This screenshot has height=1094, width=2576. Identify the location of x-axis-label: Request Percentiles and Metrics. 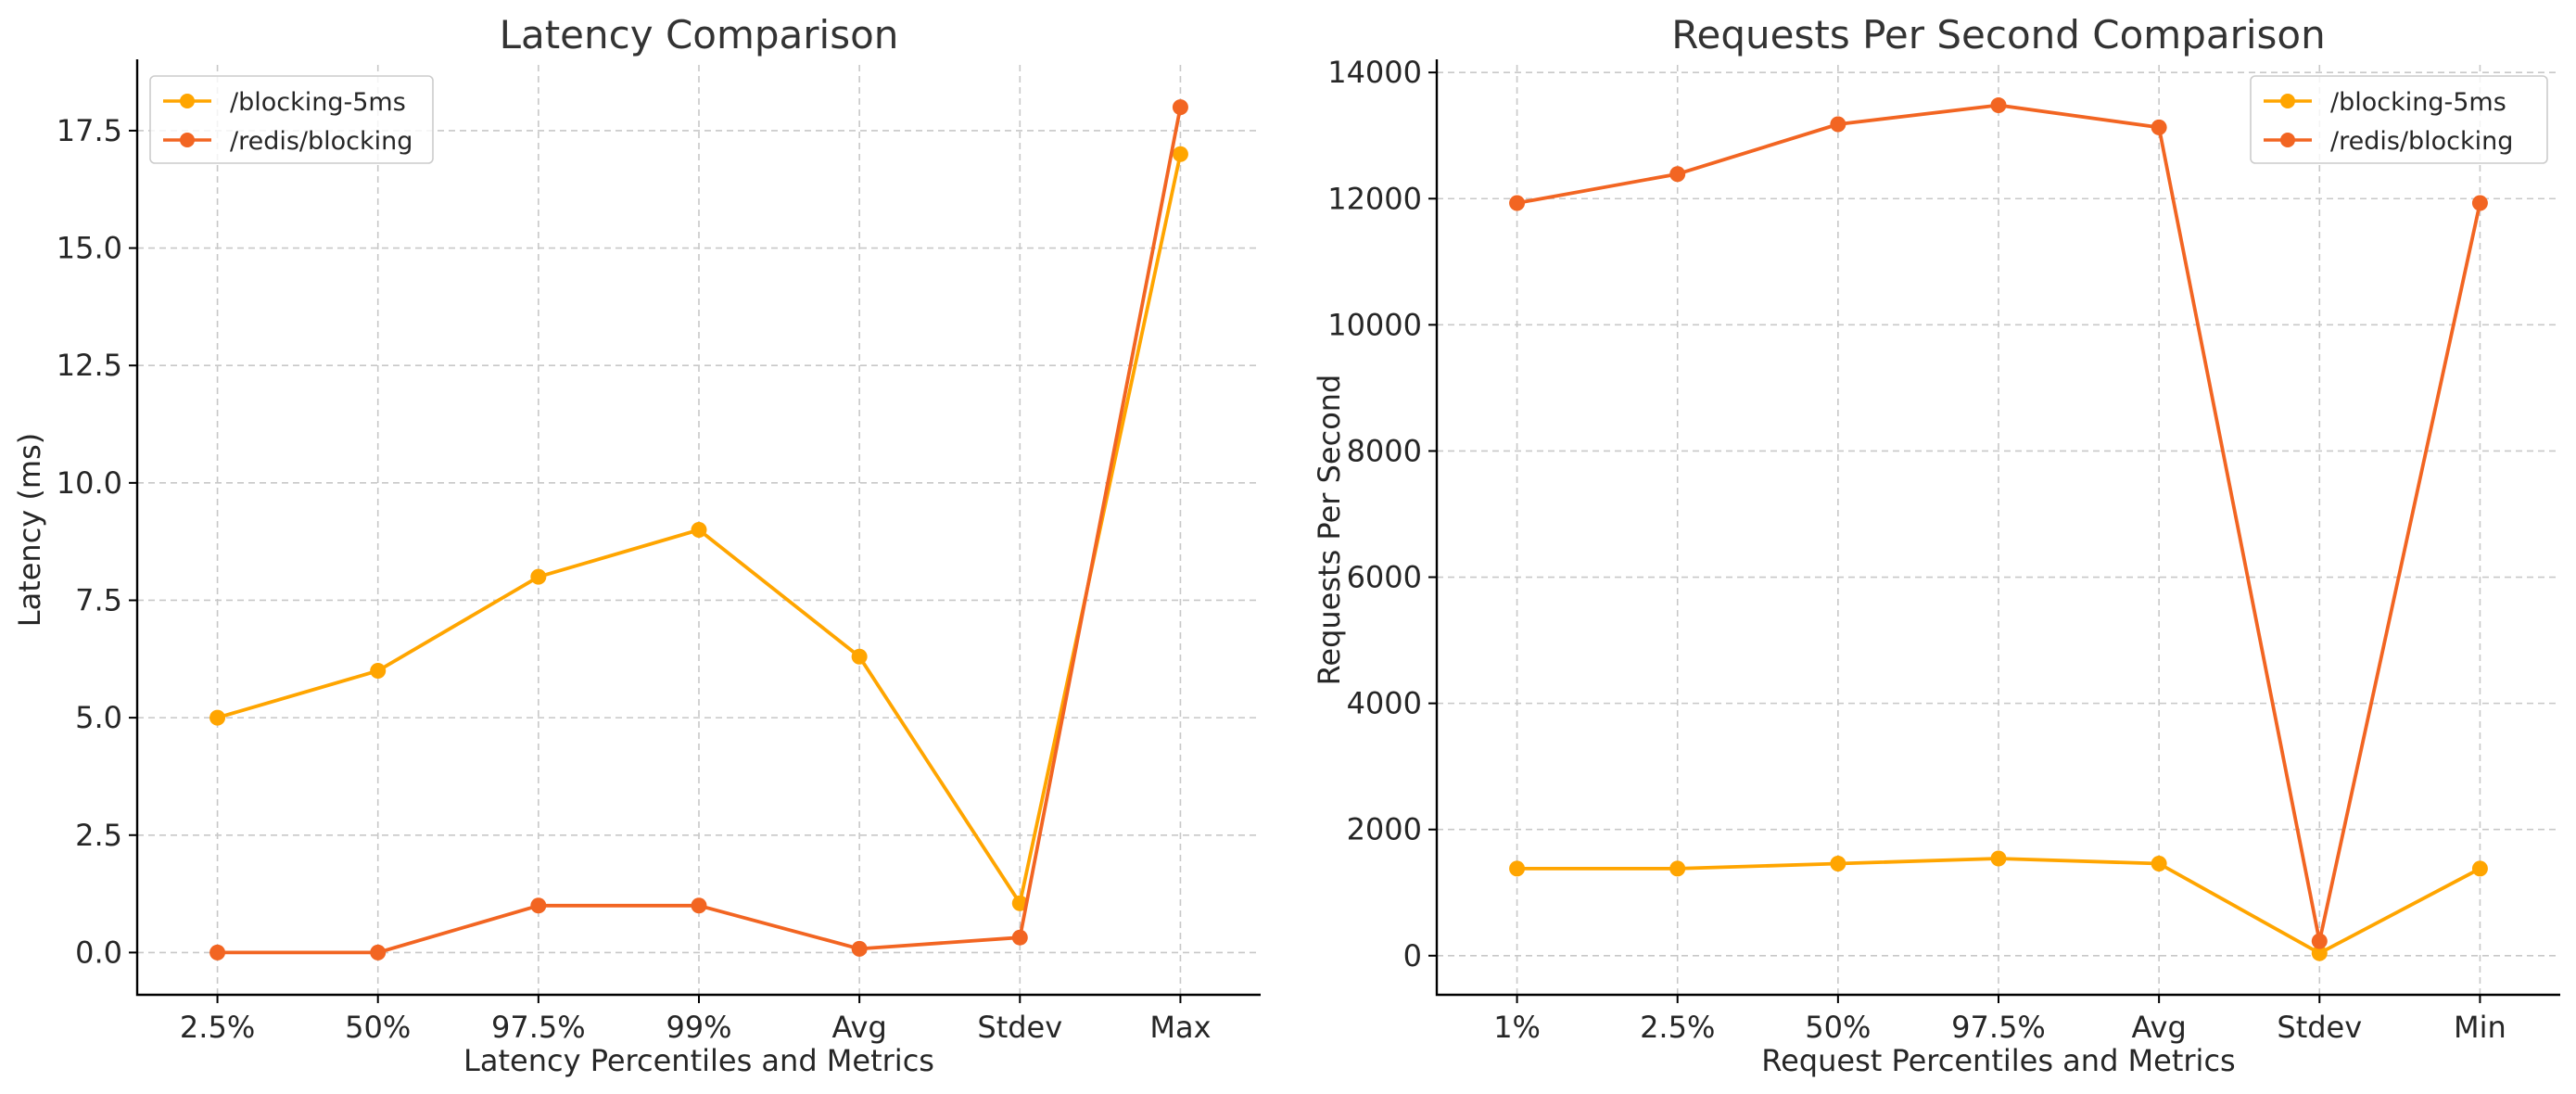
(1998, 1060).